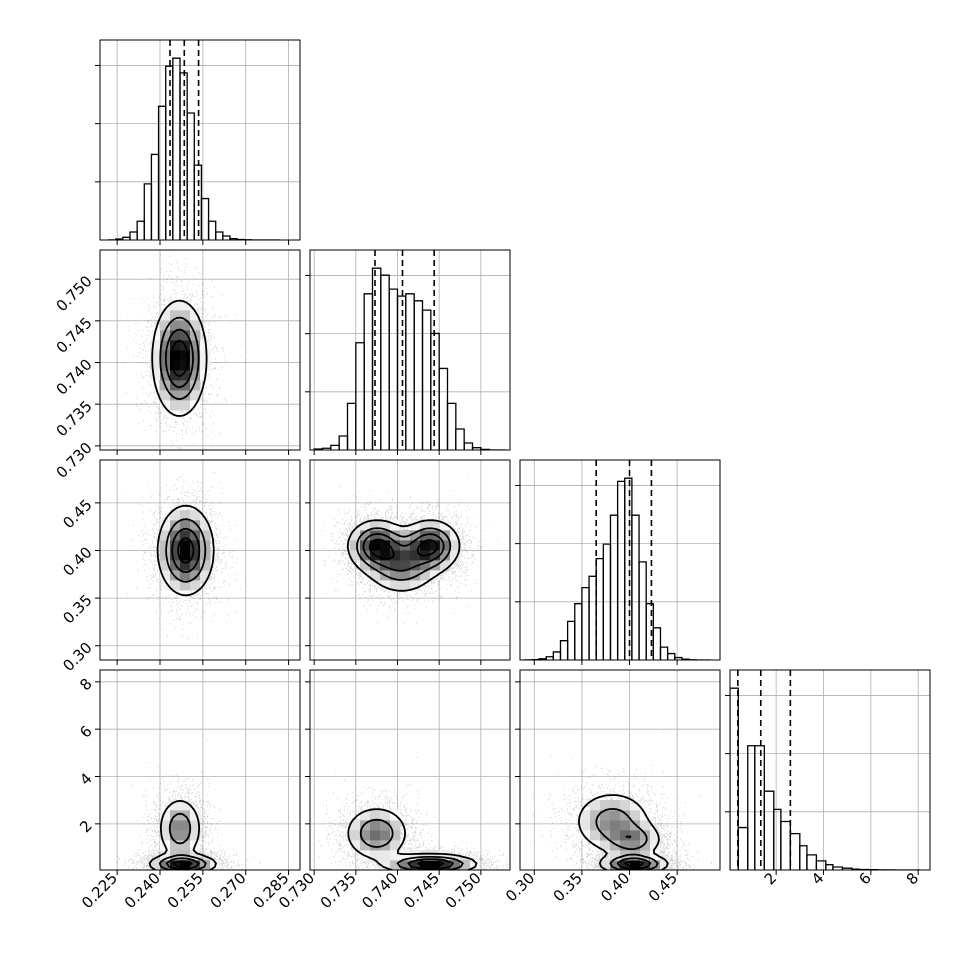  Describe the element at coordinates (77, 514) in the screenshot. I see `y-ticklabel: 0.45` at that location.